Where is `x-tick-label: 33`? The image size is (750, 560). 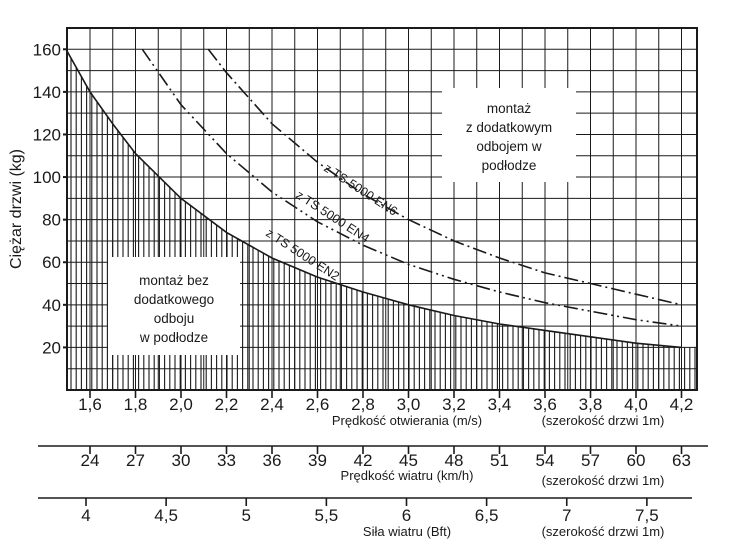 x-tick-label: 33 is located at coordinates (226, 460).